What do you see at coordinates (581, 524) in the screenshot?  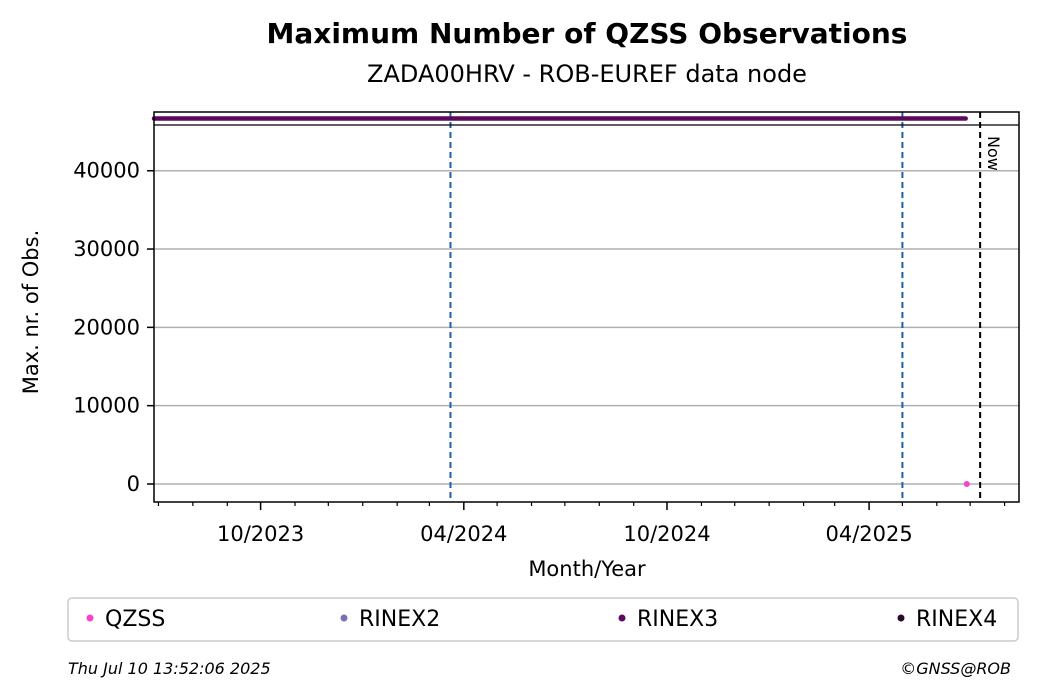 I see `x-axis-ticks: 10/2023 04/2024 10/2024 04/2025` at bounding box center [581, 524].